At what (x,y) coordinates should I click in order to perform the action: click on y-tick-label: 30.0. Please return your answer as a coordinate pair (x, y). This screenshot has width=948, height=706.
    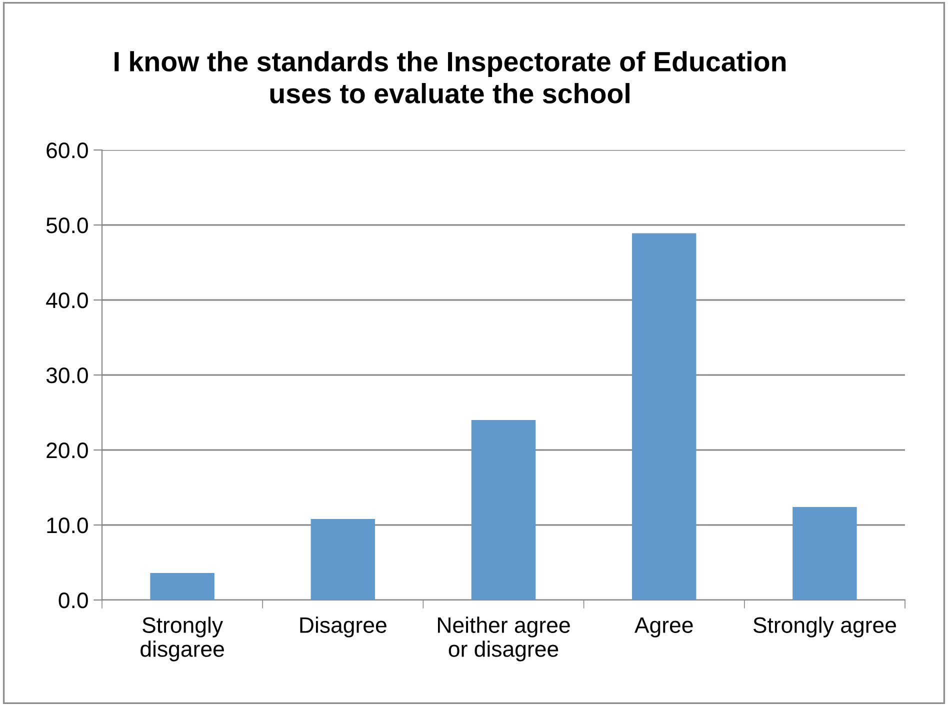
    Looking at the image, I should click on (67, 376).